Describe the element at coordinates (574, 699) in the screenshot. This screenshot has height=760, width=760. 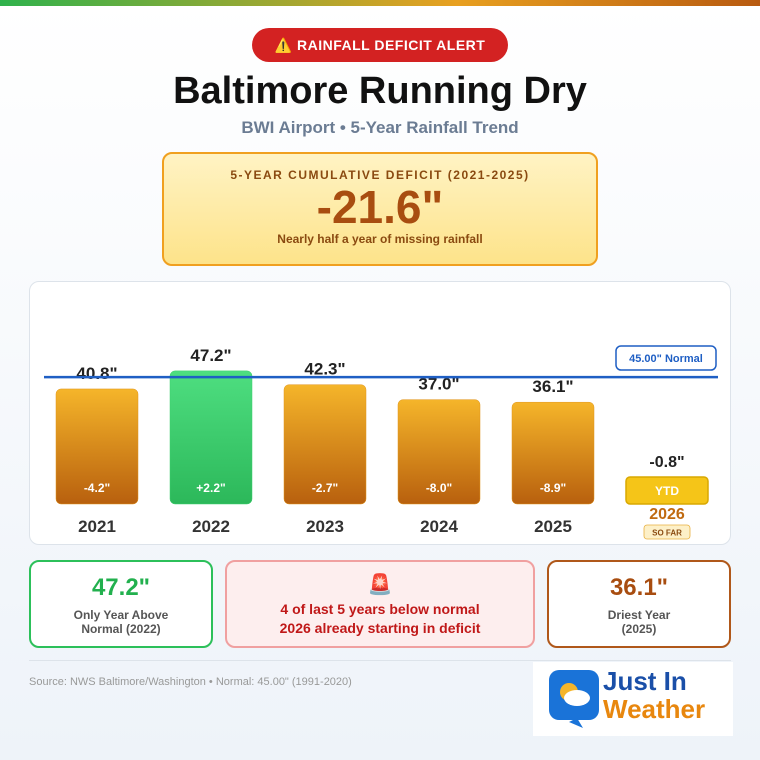
I see `logo-icon` at that location.